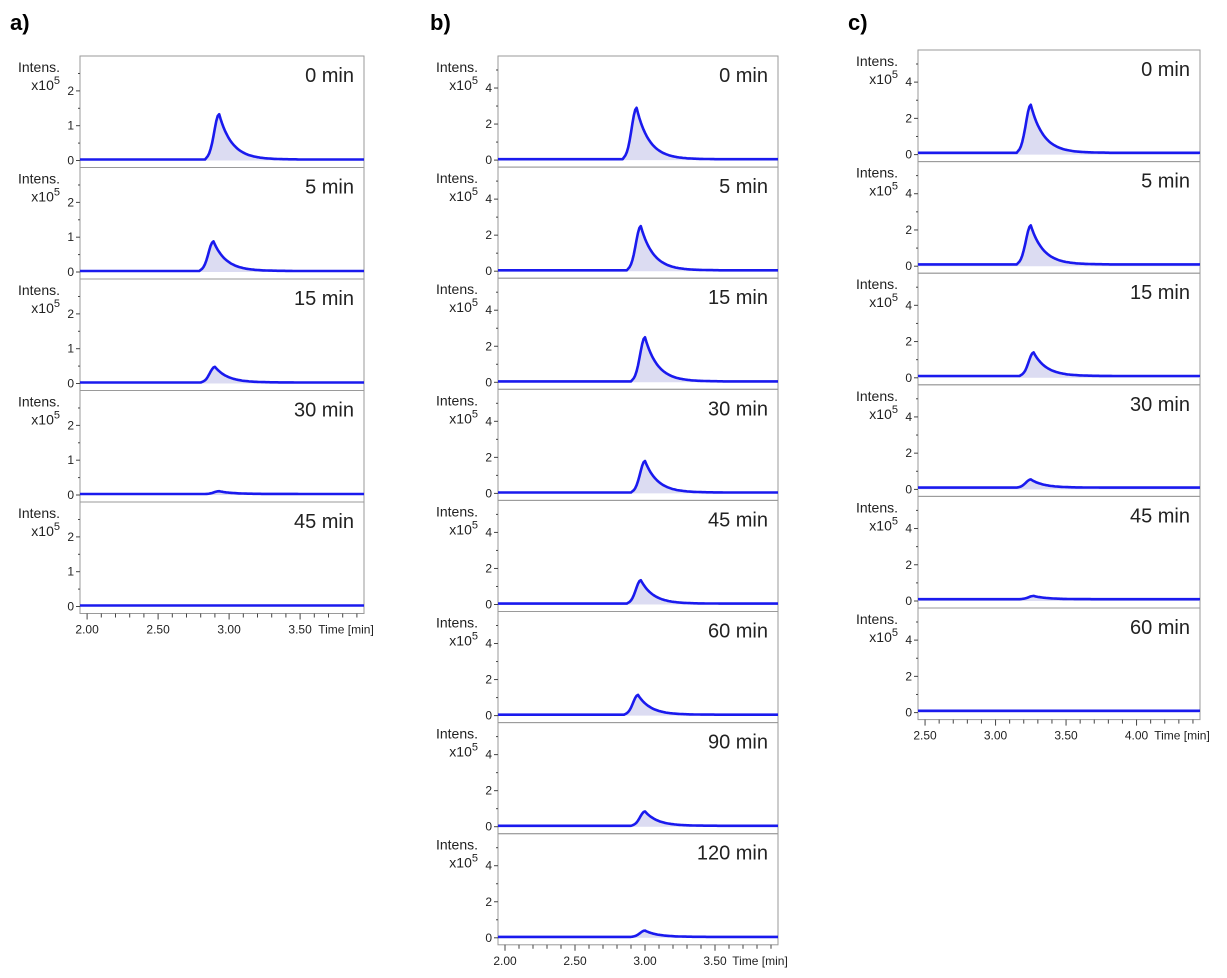 This screenshot has width=1227, height=978. Describe the element at coordinates (224, 625) in the screenshot. I see `x-axis: 2.00 2.50 3.00 3.50 Time [min]` at that location.